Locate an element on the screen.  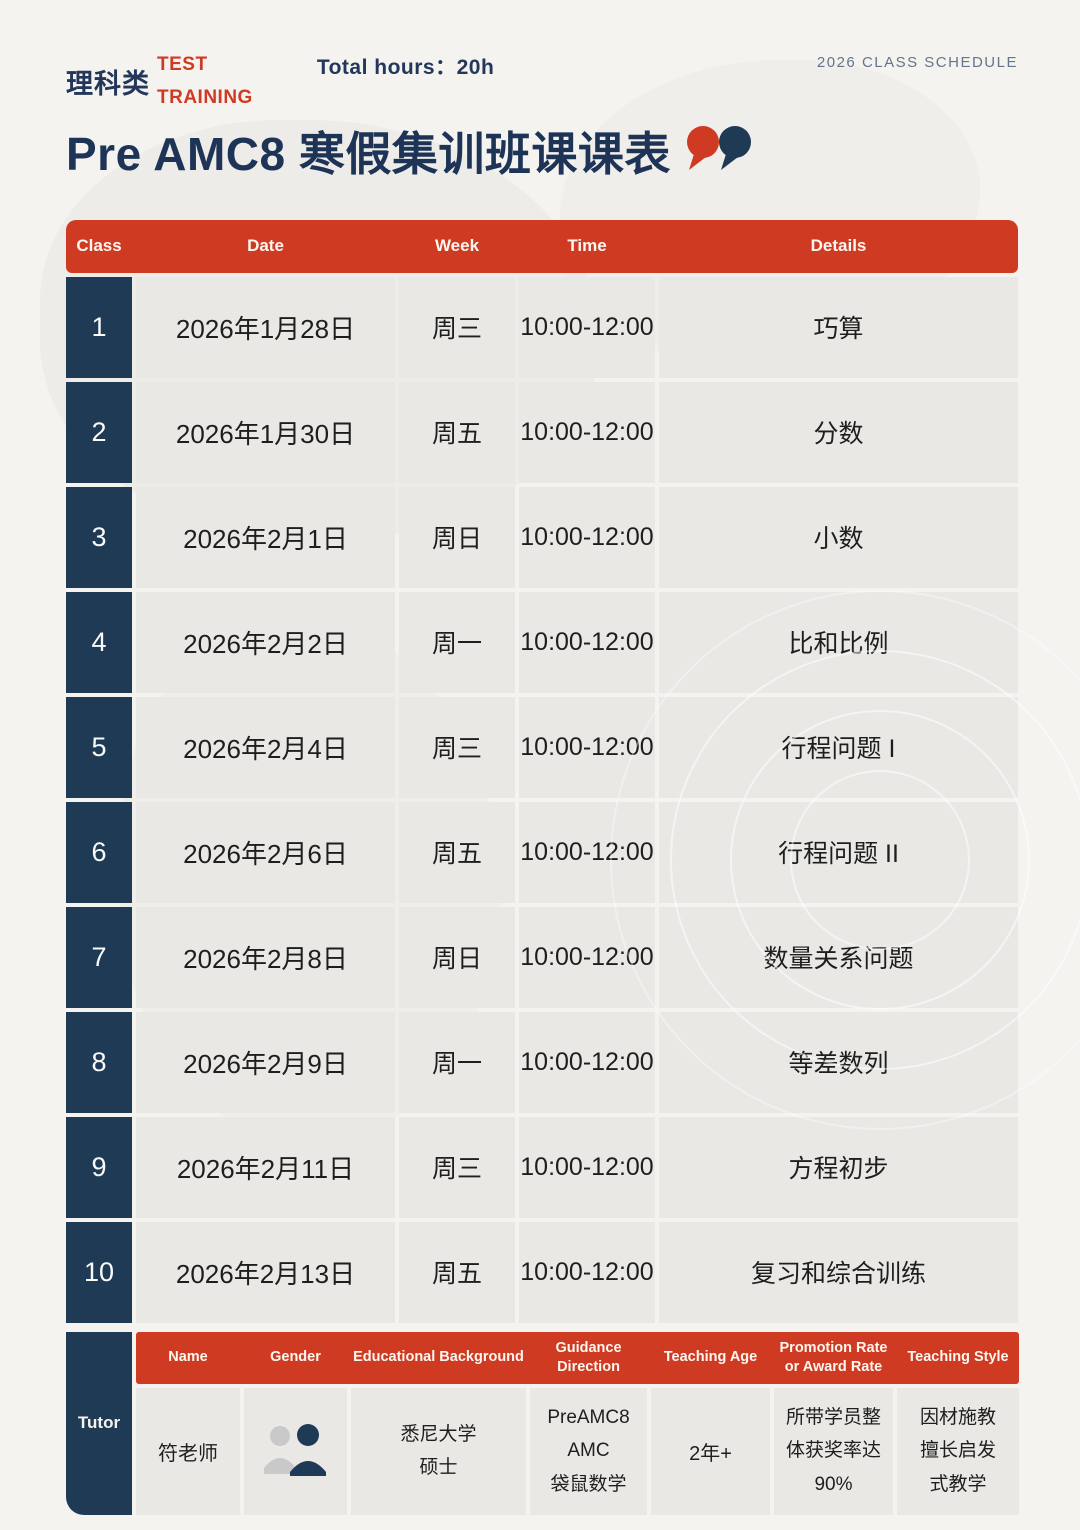
class-date: 2026年1月28日 is located at coordinates (265, 327).